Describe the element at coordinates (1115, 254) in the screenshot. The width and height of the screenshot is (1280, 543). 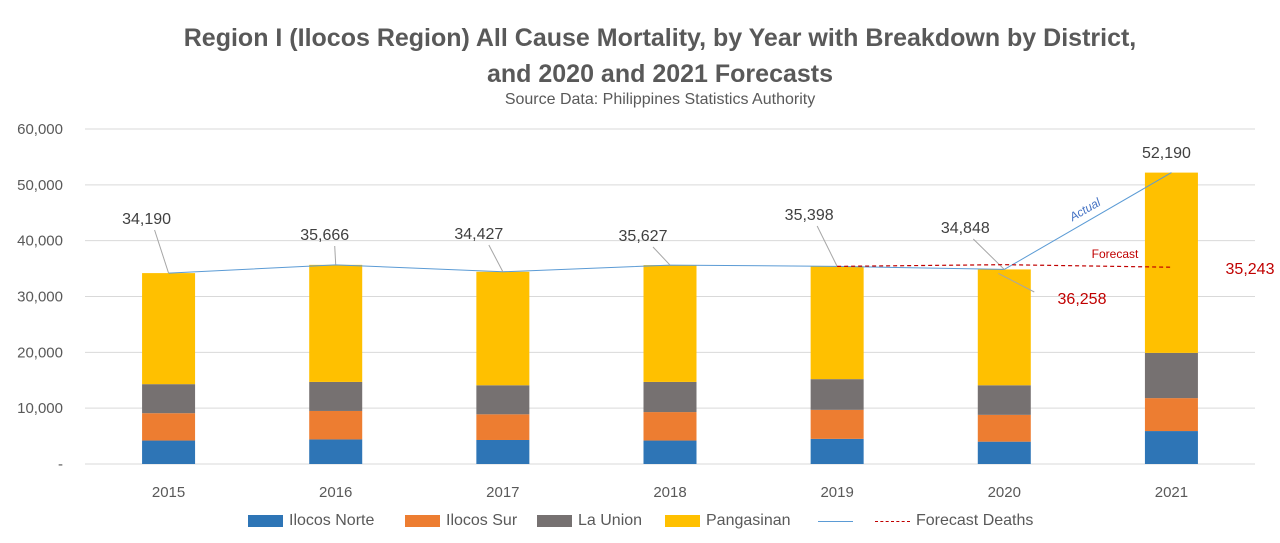
I see `forecast-annotation: Forecast` at that location.